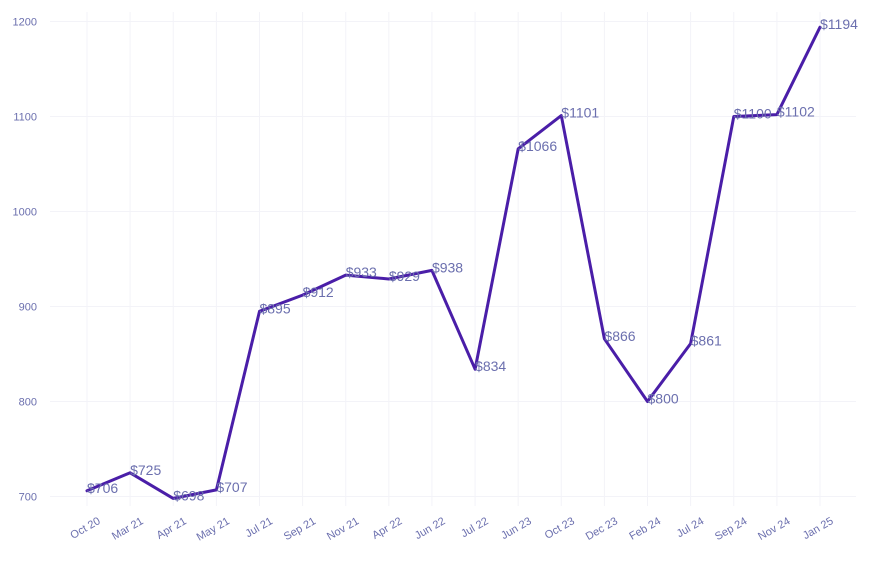 Image resolution: width=872 pixels, height=565 pixels. What do you see at coordinates (474, 527) in the screenshot?
I see `x-tick-label: Jul 22` at bounding box center [474, 527].